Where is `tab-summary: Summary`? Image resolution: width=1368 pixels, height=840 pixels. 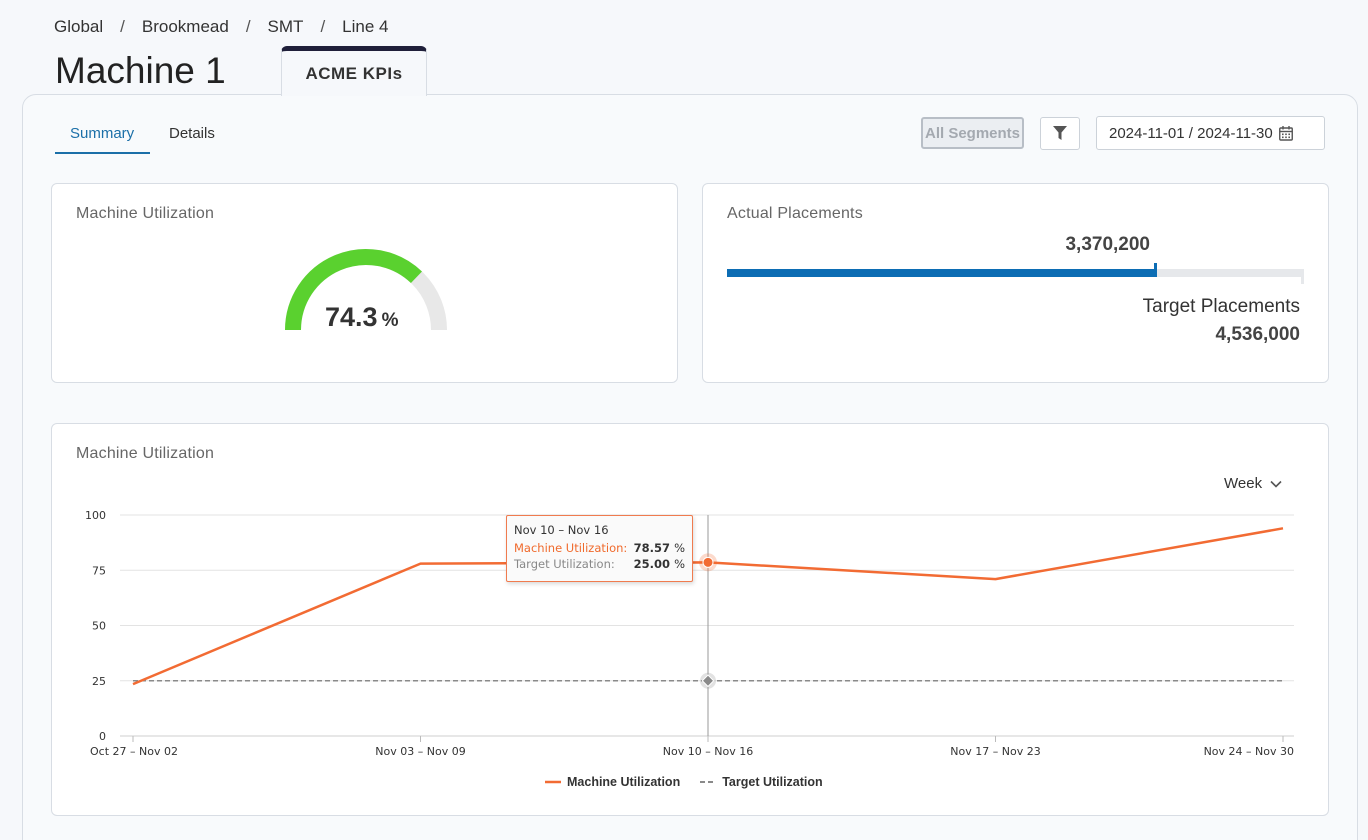
tab-summary: Summary is located at coordinates (103, 139).